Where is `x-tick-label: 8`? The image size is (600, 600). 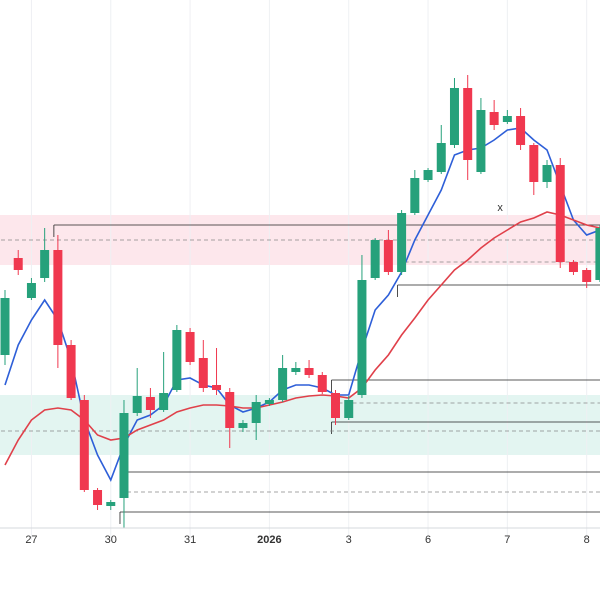 x-tick-label: 8 is located at coordinates (587, 540).